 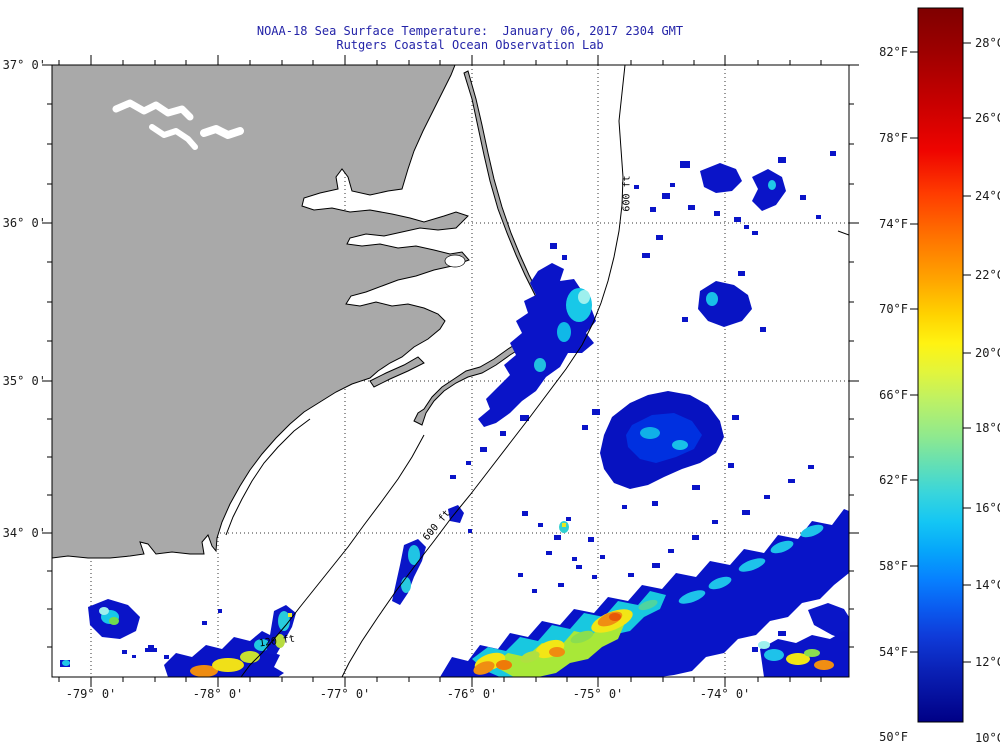 What do you see at coordinates (987, 275) in the screenshot?
I see `colorbar-label-22c: 22°C` at bounding box center [987, 275].